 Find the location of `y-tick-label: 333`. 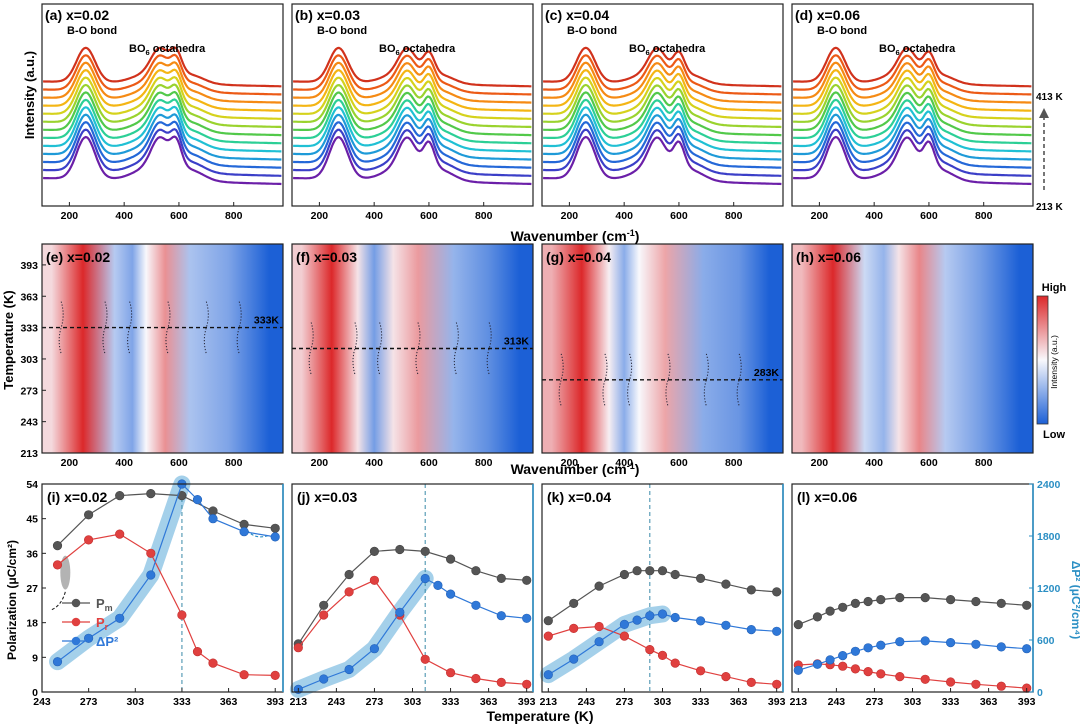

y-tick-label: 333 is located at coordinates (29, 329).